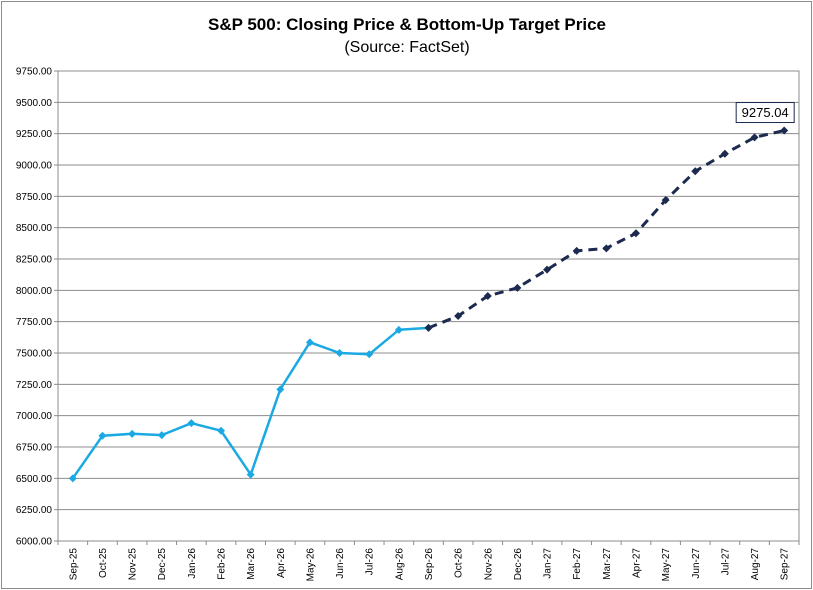 The image size is (813, 590). I want to click on y-tick-label: 6500.00, so click(34, 479).